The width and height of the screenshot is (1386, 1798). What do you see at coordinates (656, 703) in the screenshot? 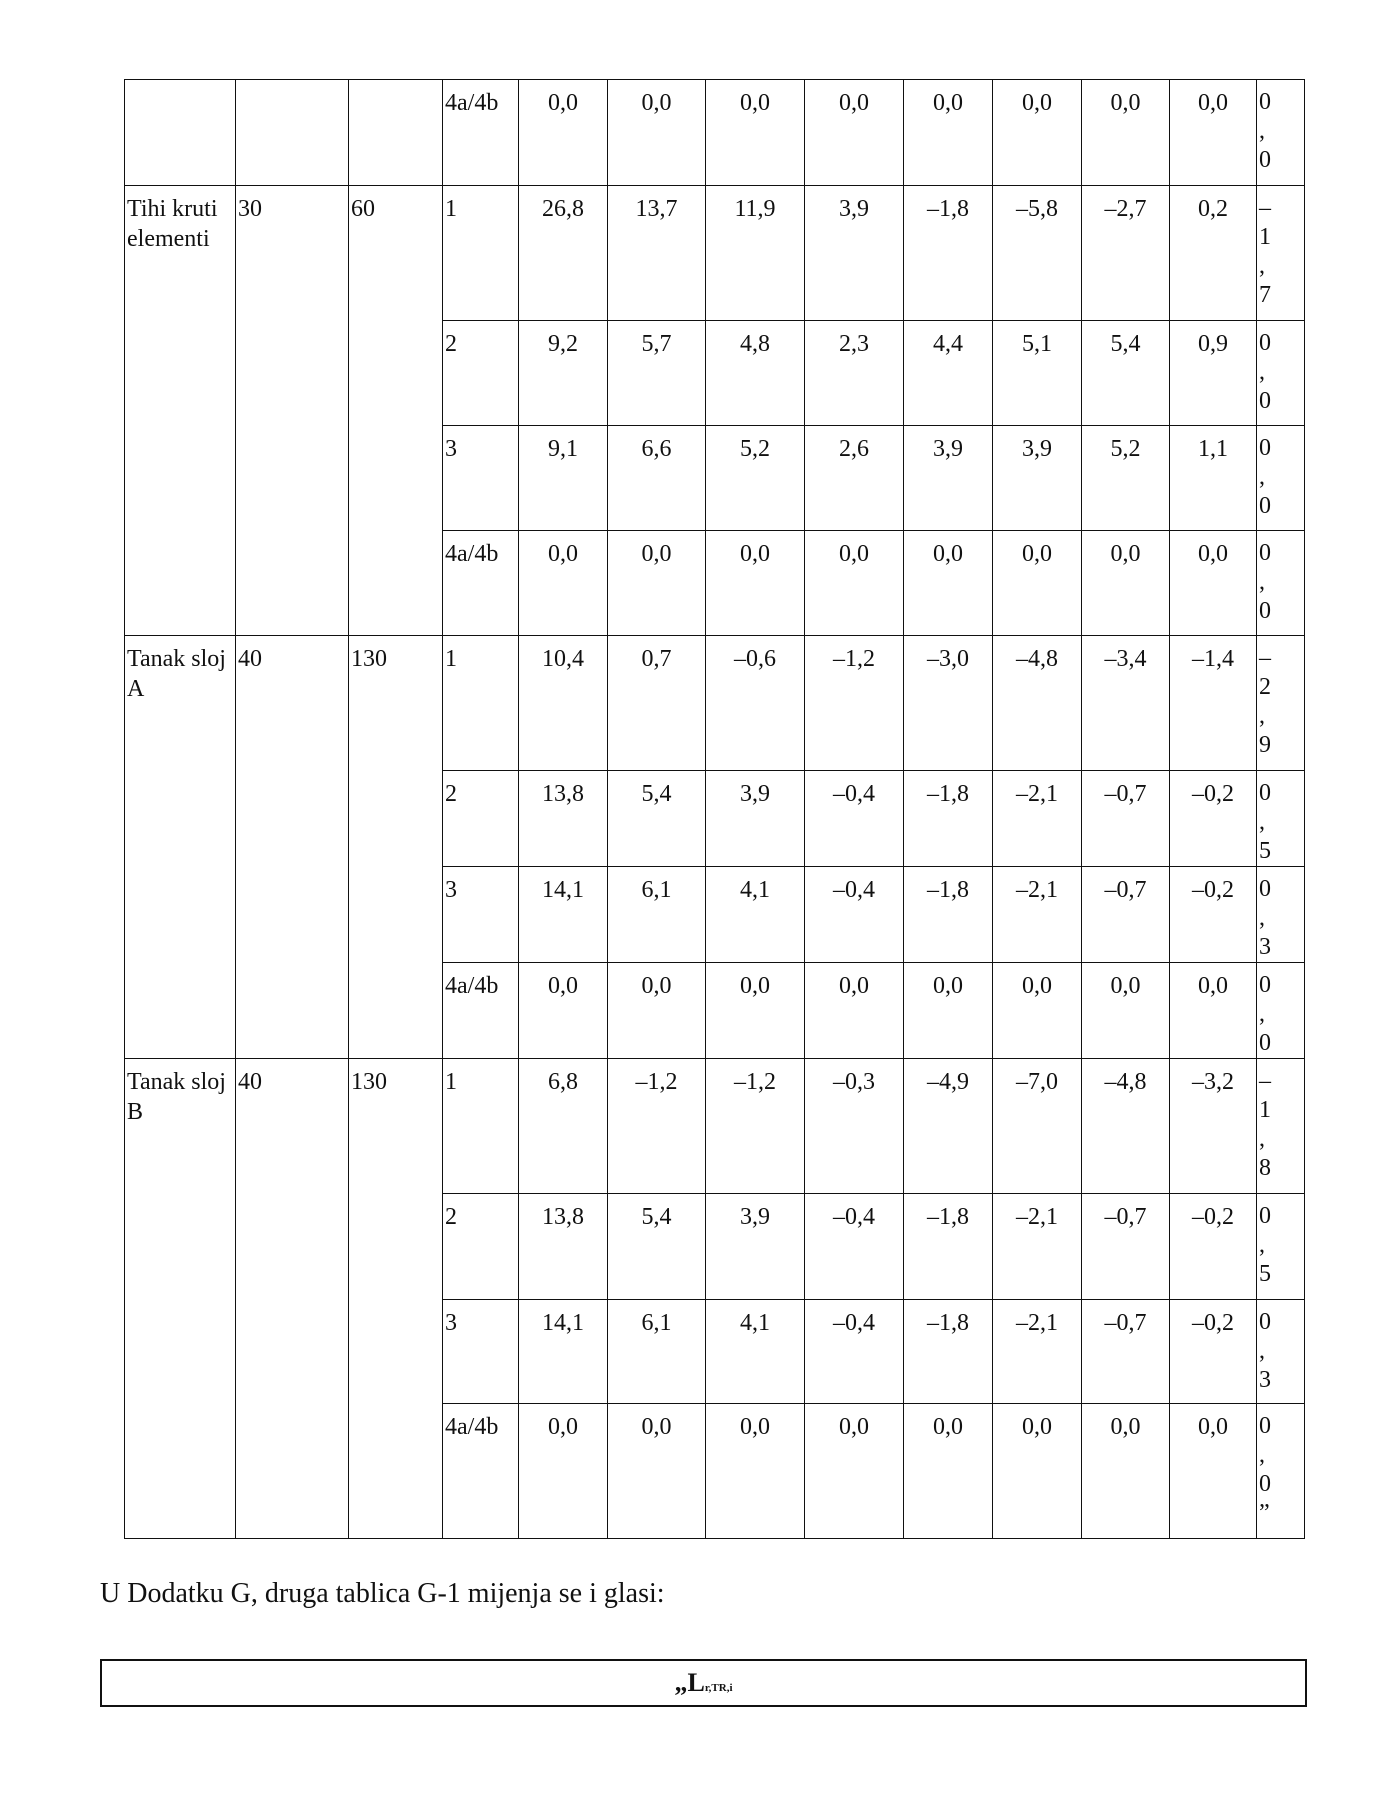
I see `value-cell: 0,7` at bounding box center [656, 703].